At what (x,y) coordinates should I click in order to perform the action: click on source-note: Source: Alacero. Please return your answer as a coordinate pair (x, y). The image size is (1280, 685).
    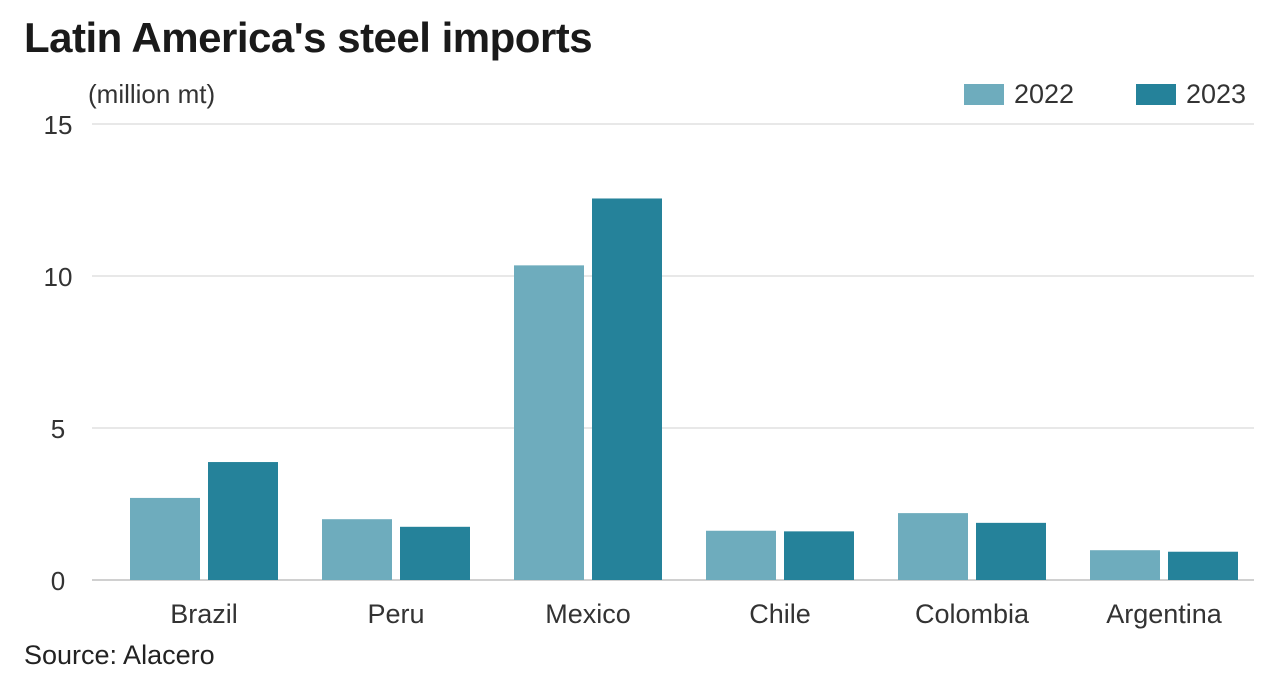
    Looking at the image, I should click on (119, 655).